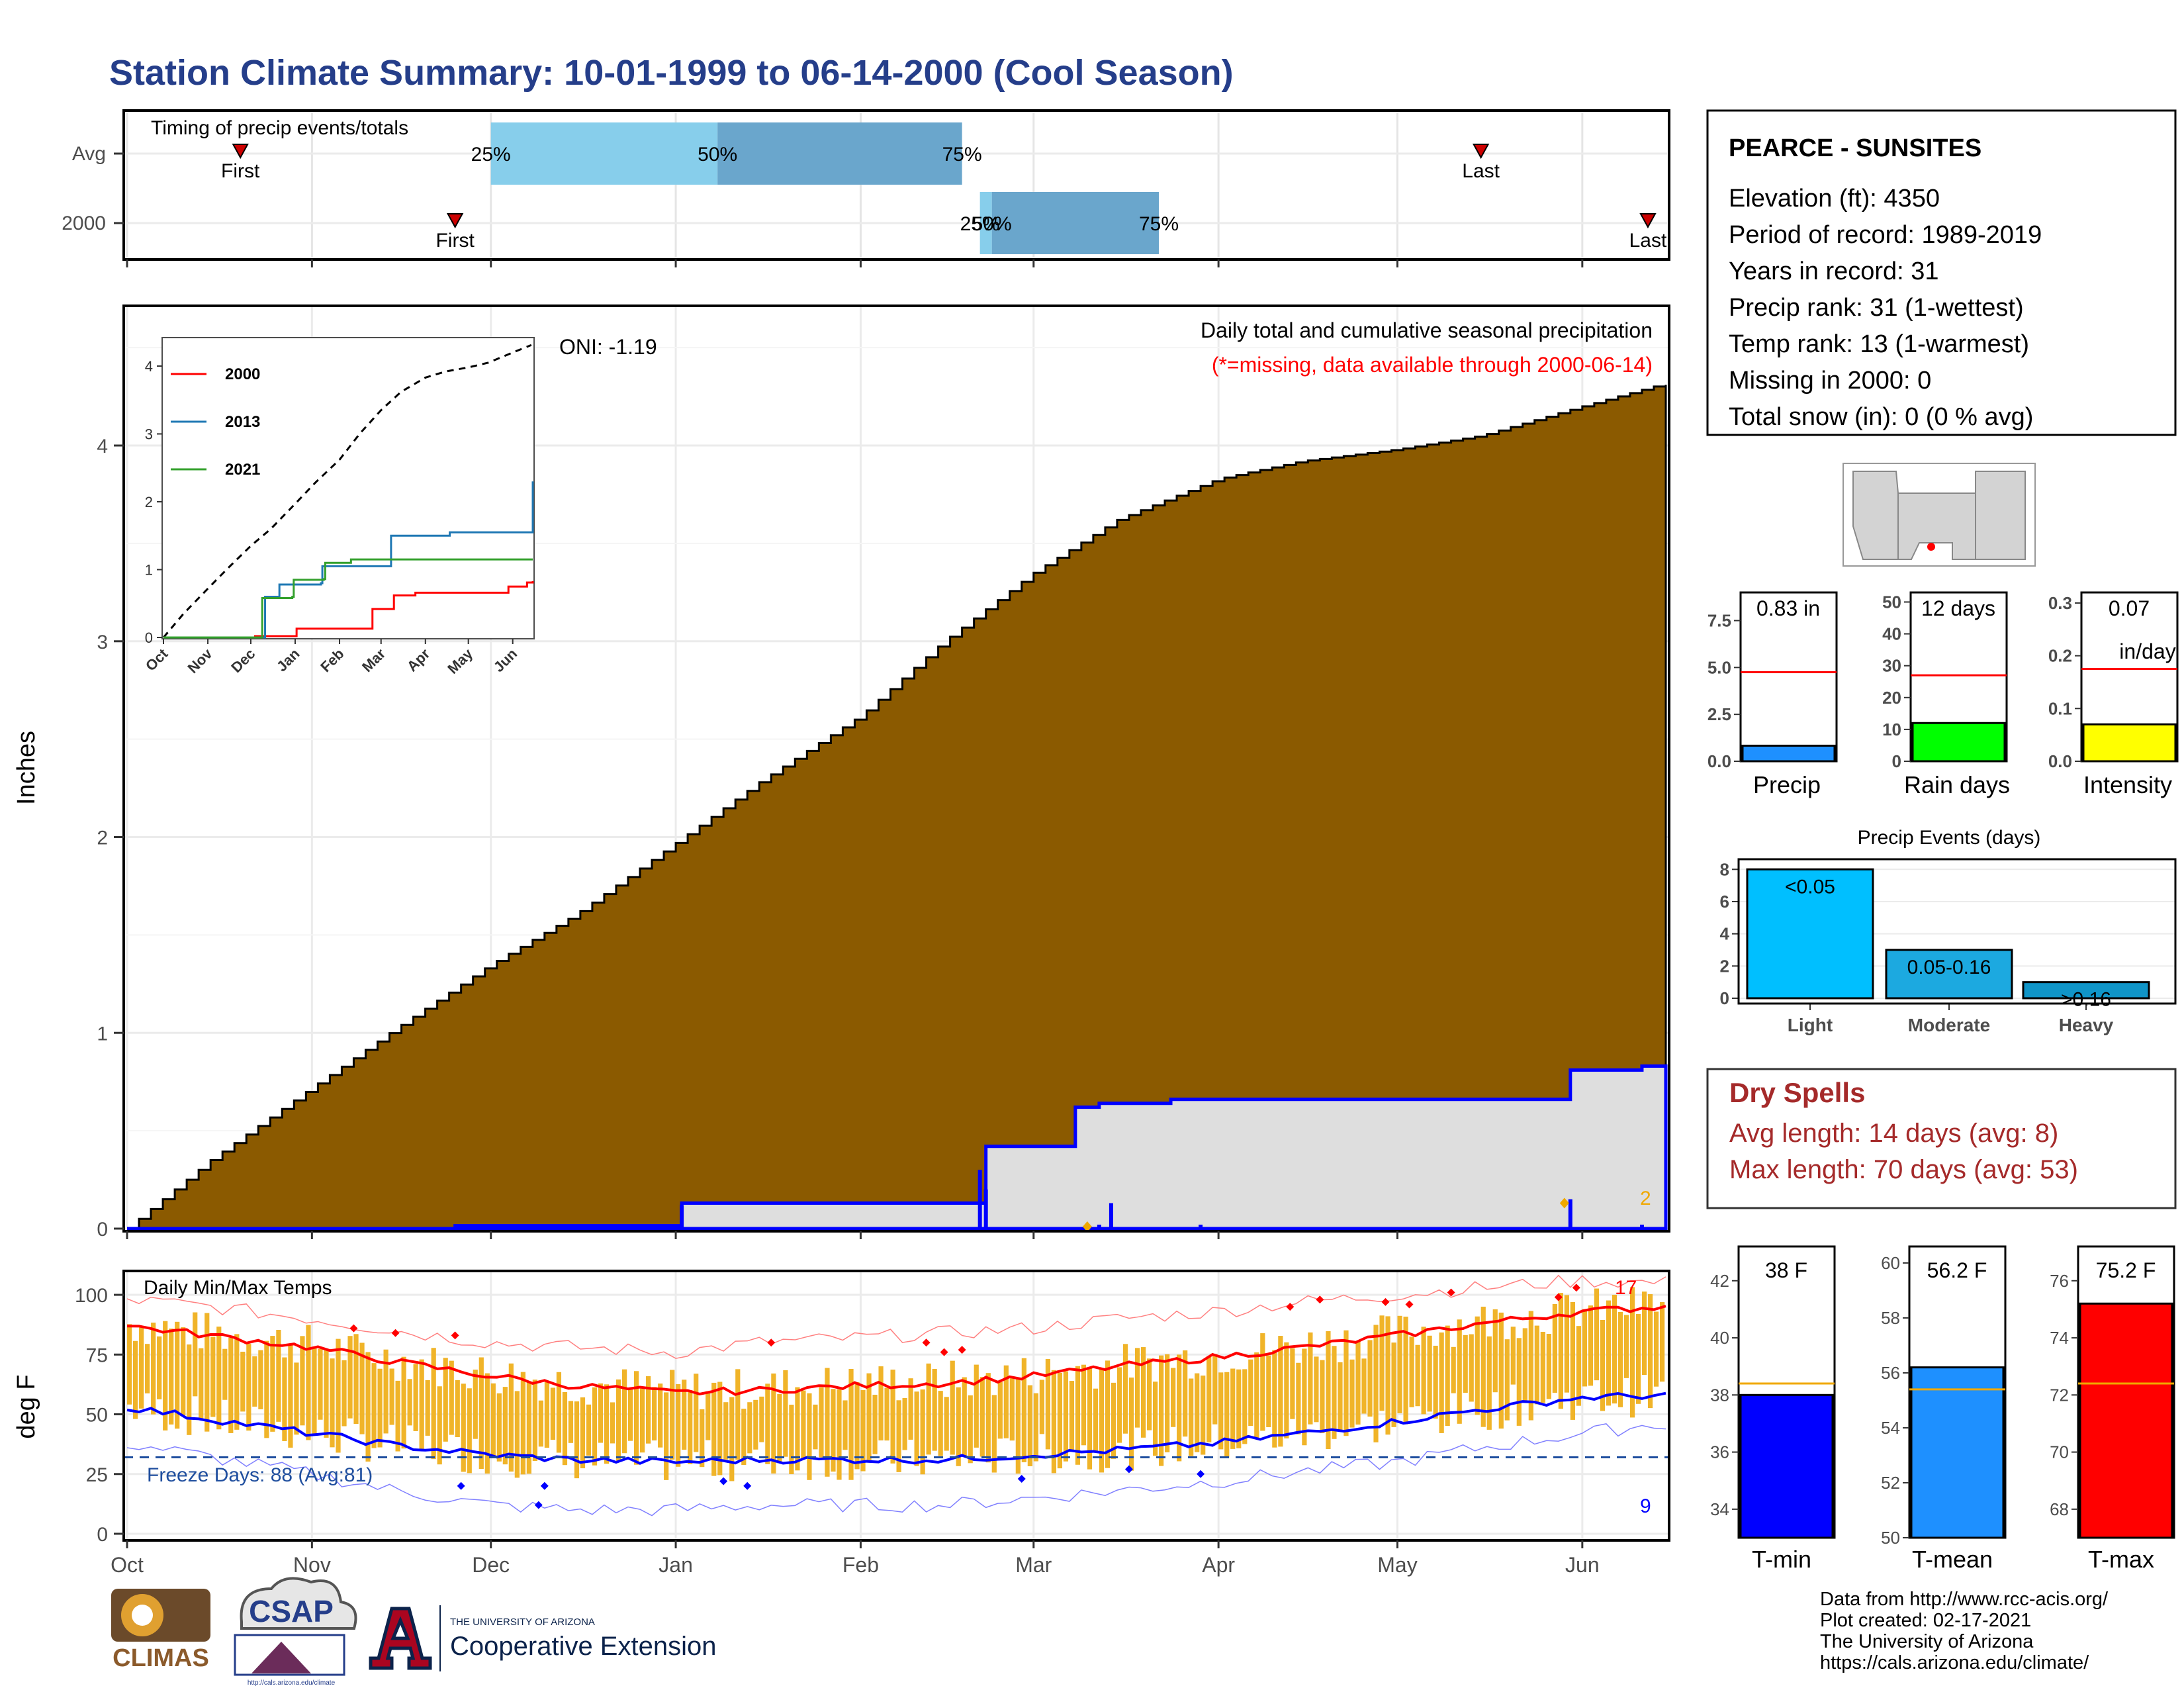 The image size is (2184, 1688). I want to click on precip-summary-value: 0.83 in, so click(1788, 608).